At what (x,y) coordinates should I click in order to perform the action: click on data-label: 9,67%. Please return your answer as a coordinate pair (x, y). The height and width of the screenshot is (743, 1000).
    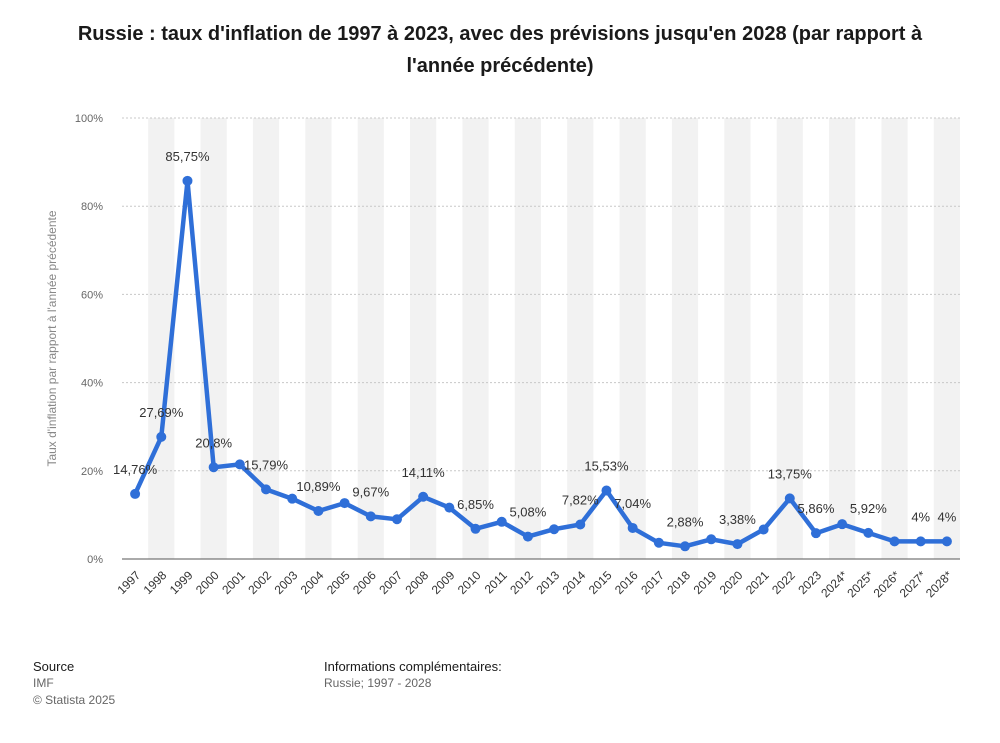
    Looking at the image, I should click on (370, 491).